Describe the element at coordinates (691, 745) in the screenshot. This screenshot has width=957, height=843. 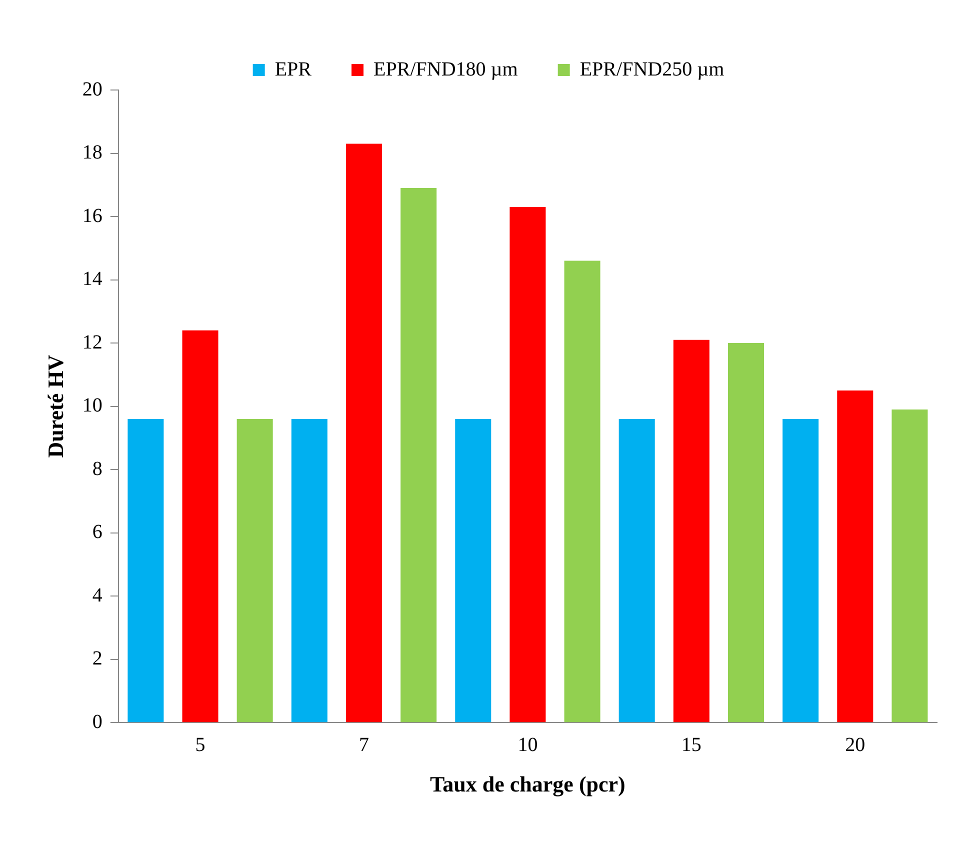
I see `x-tick-label: 15` at that location.